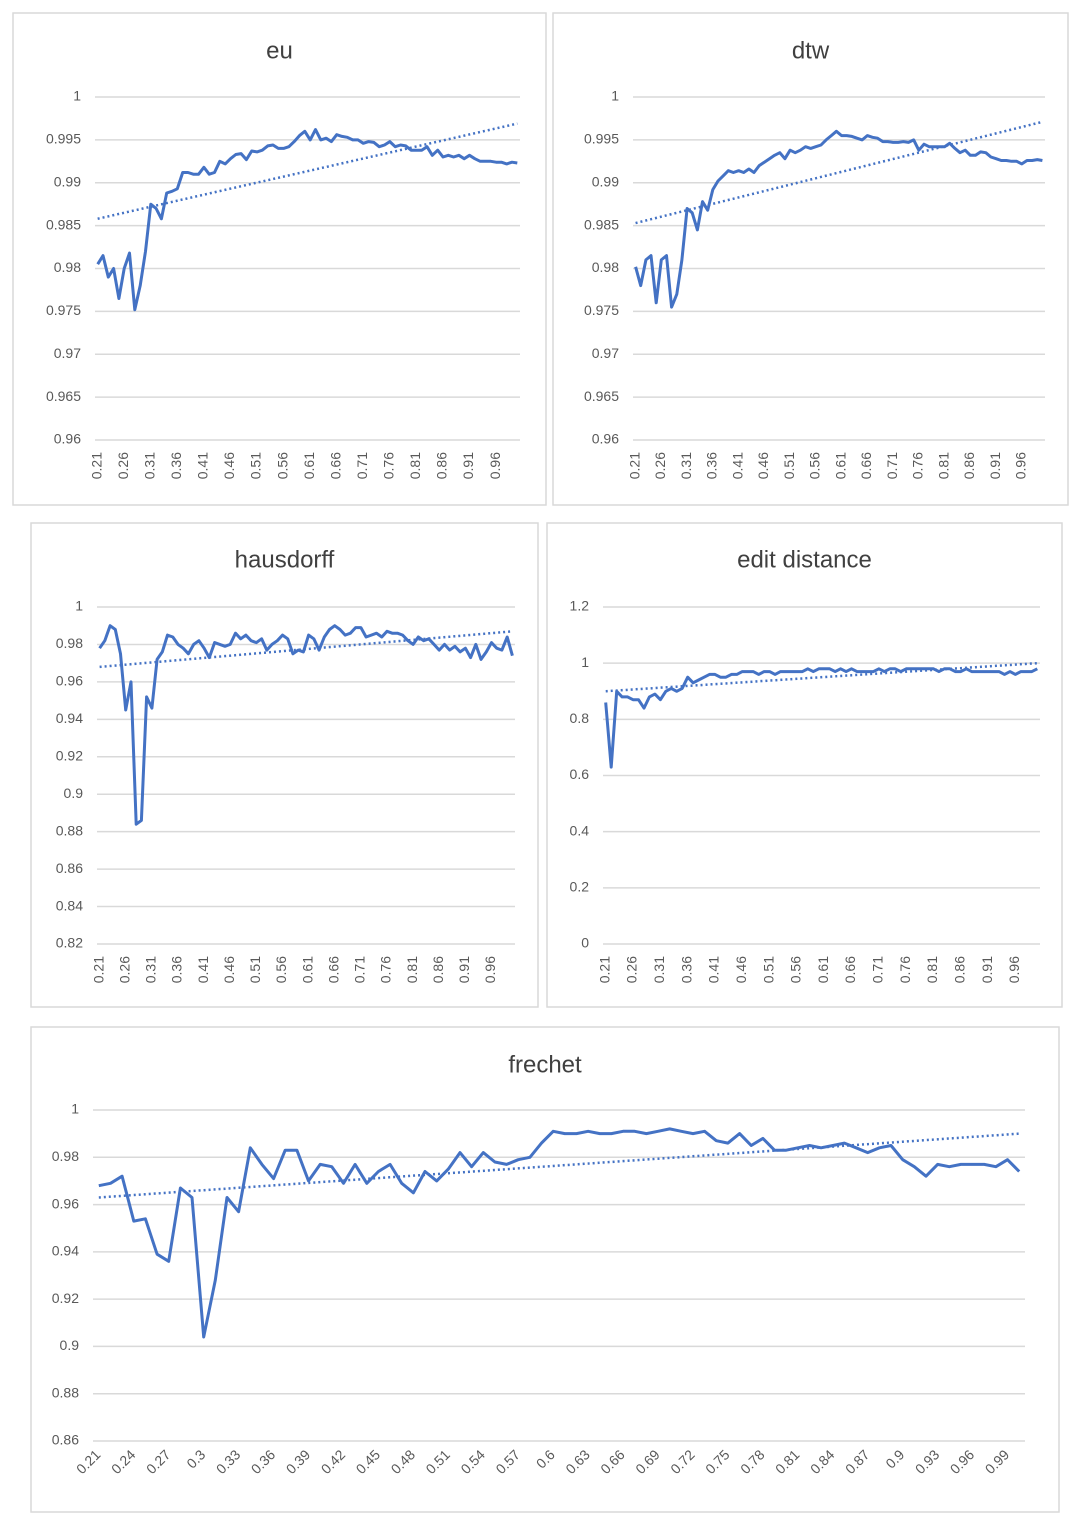  I want to click on chart-title: eu, so click(279, 50).